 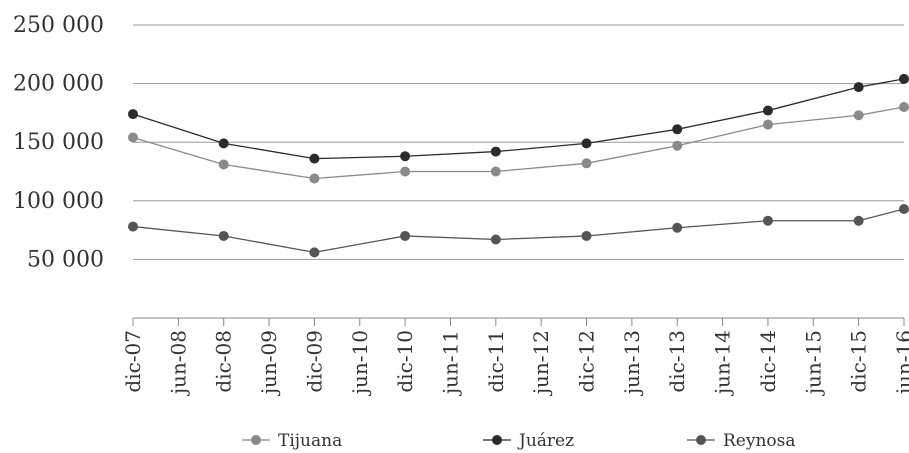 What do you see at coordinates (269, 363) in the screenshot?
I see `x-tick-label: jun-09` at bounding box center [269, 363].